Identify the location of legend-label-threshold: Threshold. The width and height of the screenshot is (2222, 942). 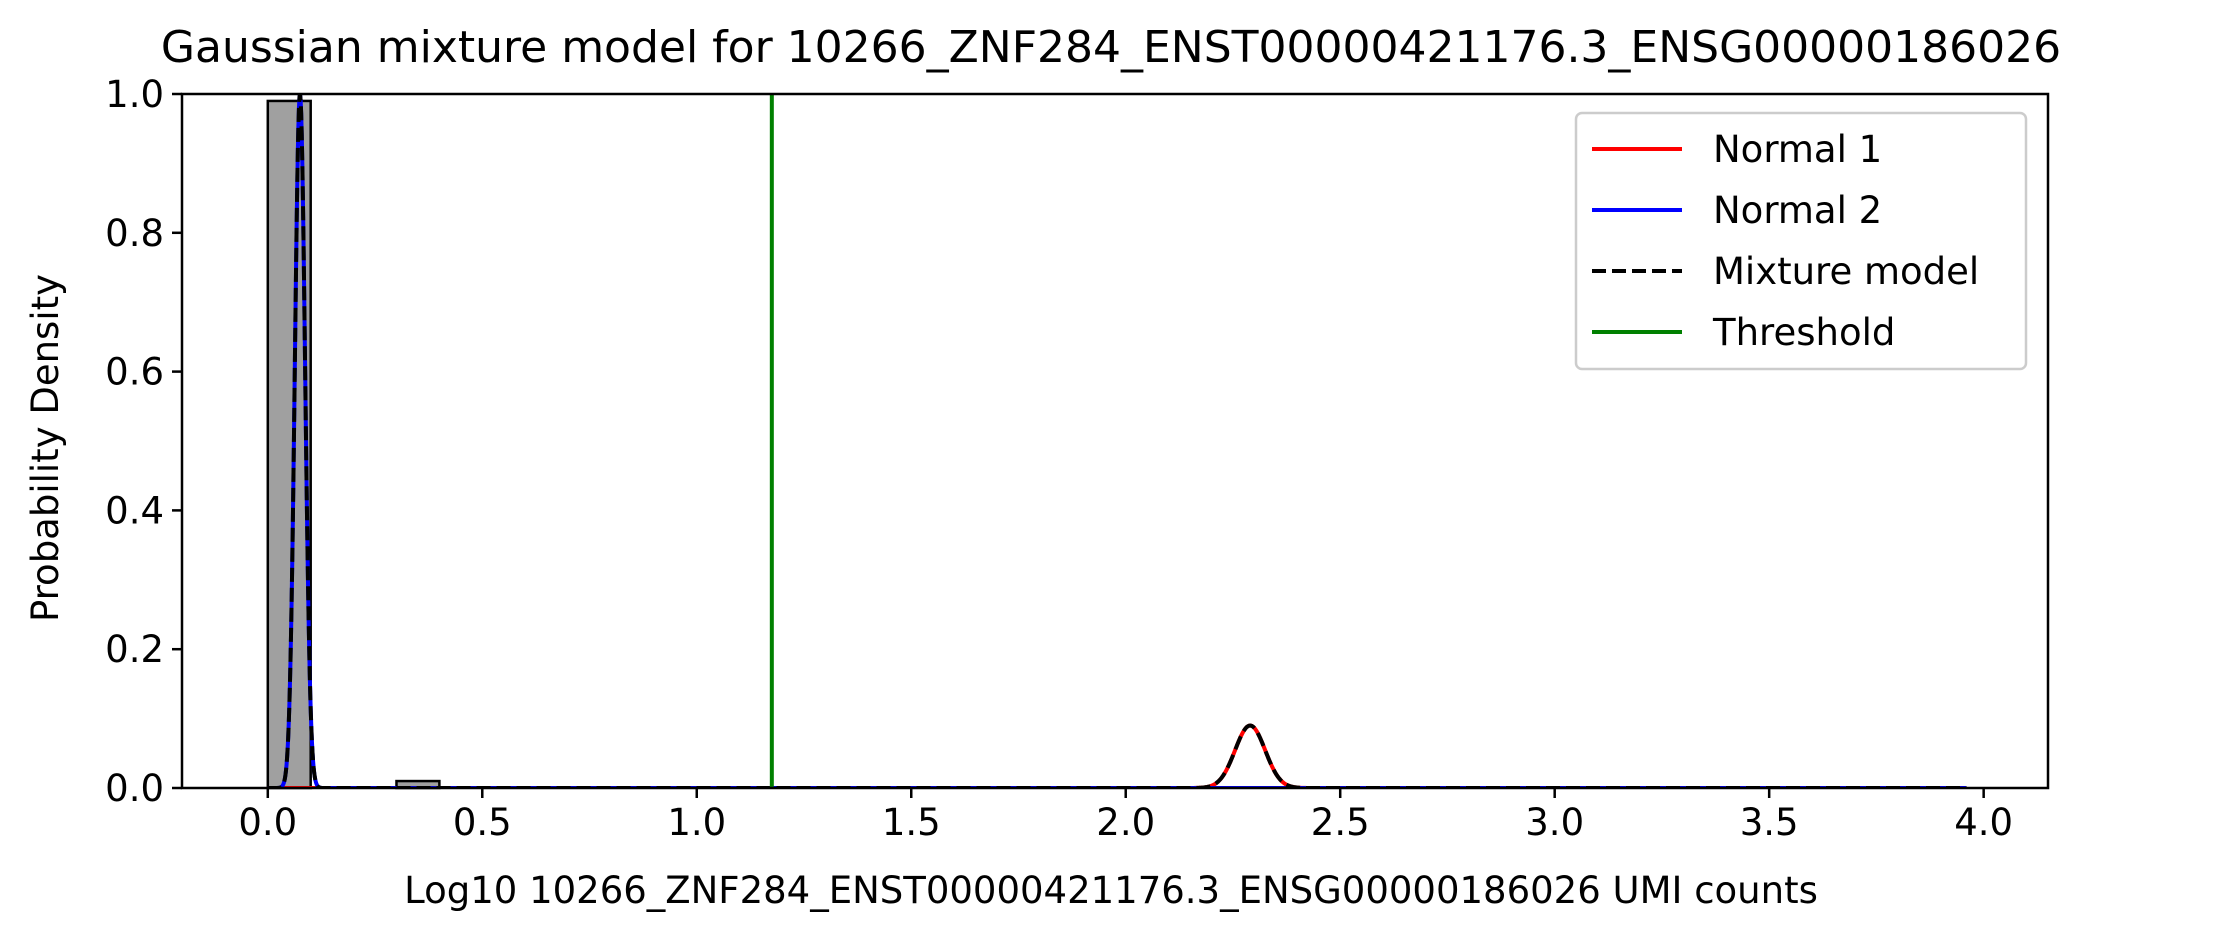
(1803, 332).